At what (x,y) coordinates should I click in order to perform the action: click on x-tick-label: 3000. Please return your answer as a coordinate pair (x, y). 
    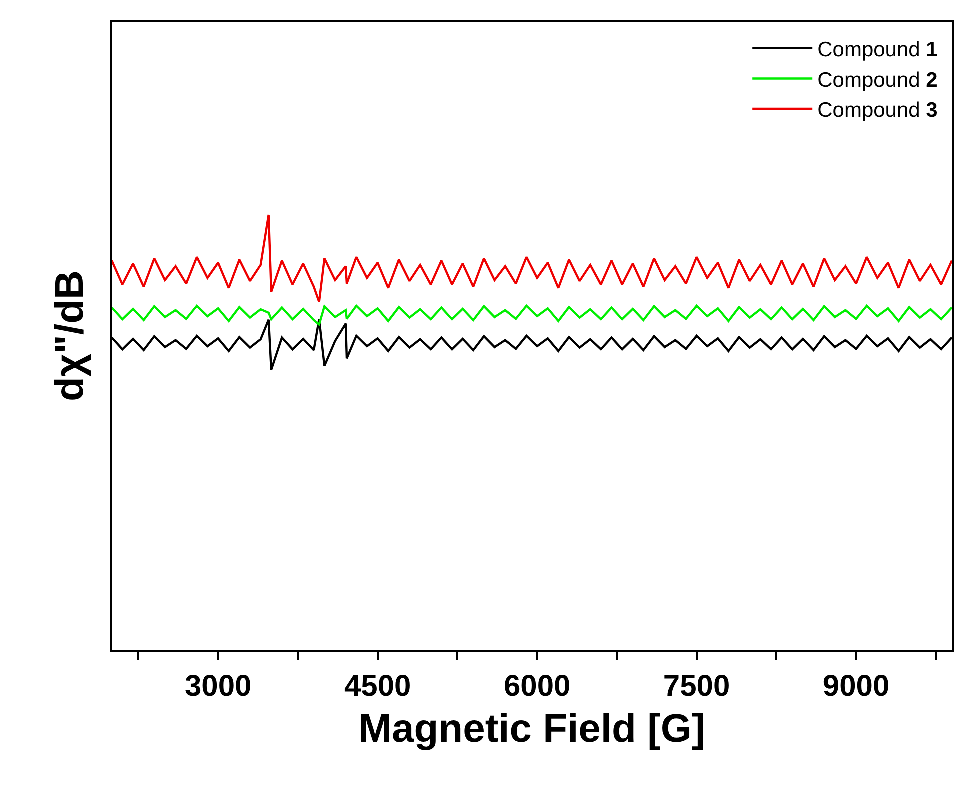
    Looking at the image, I should click on (218, 686).